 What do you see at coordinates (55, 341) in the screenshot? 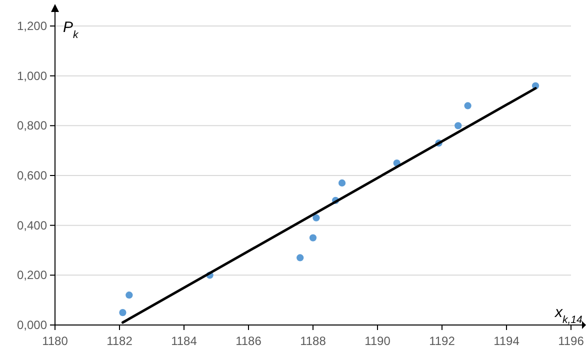
I see `x-tick-label: 1180` at bounding box center [55, 341].